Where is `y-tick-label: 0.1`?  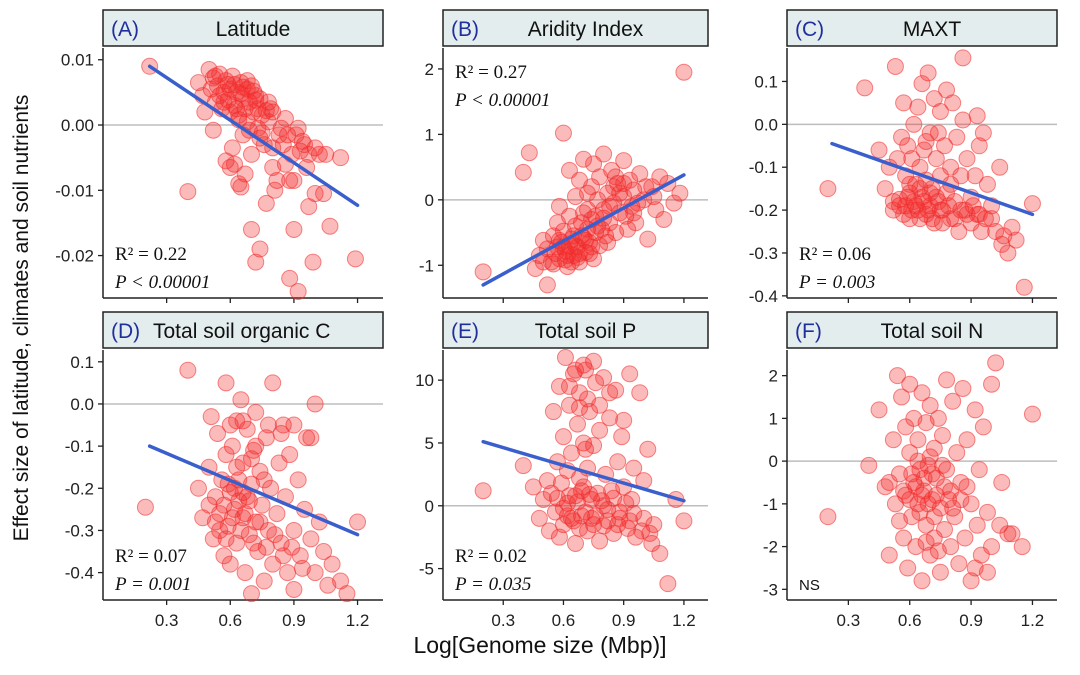
y-tick-label: 0.1 is located at coordinates (766, 81).